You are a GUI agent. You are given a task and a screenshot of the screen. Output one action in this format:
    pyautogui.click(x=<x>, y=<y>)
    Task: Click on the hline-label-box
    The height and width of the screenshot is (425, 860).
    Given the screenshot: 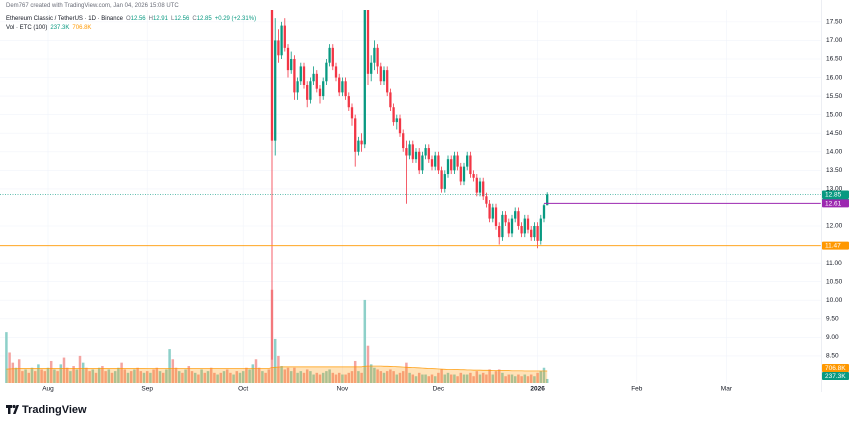 What is the action you would take?
    pyautogui.click(x=835, y=245)
    